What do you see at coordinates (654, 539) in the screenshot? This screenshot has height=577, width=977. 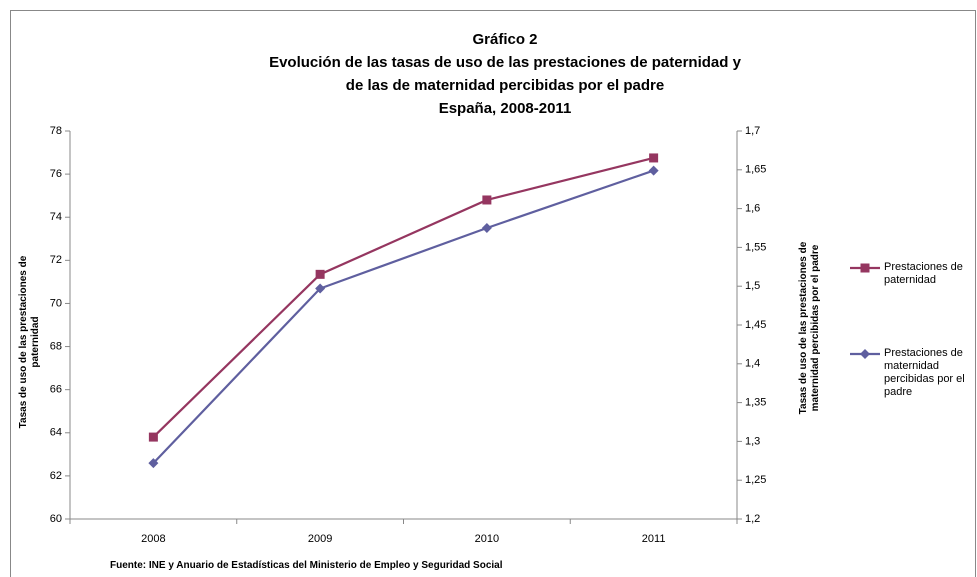 I see `x-tick-label: 2011` at bounding box center [654, 539].